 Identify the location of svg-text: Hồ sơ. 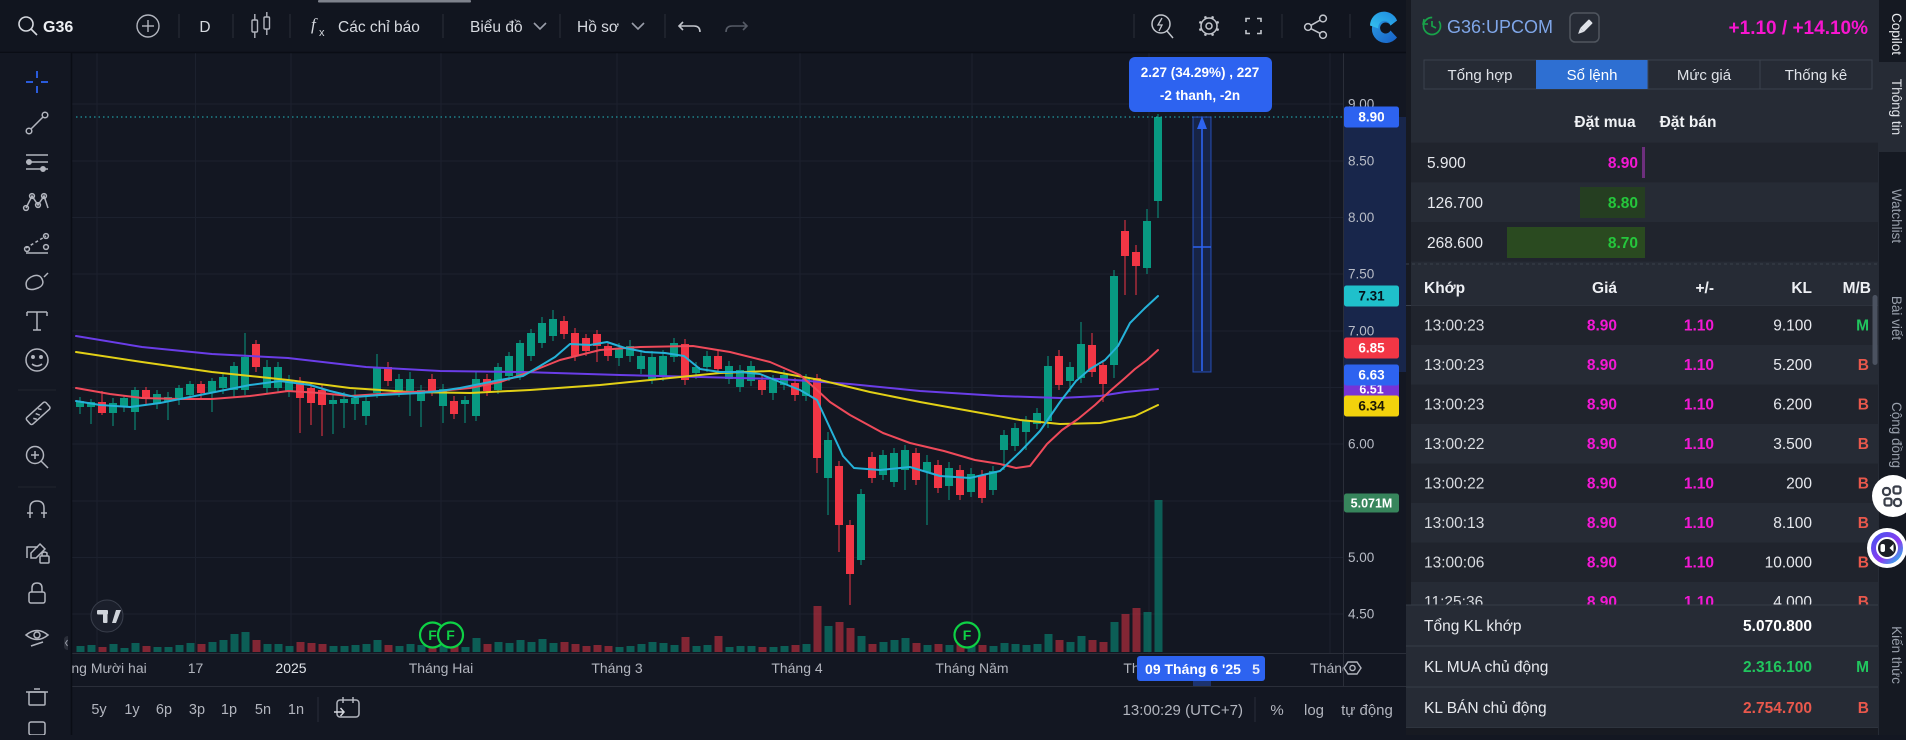
(598, 27).